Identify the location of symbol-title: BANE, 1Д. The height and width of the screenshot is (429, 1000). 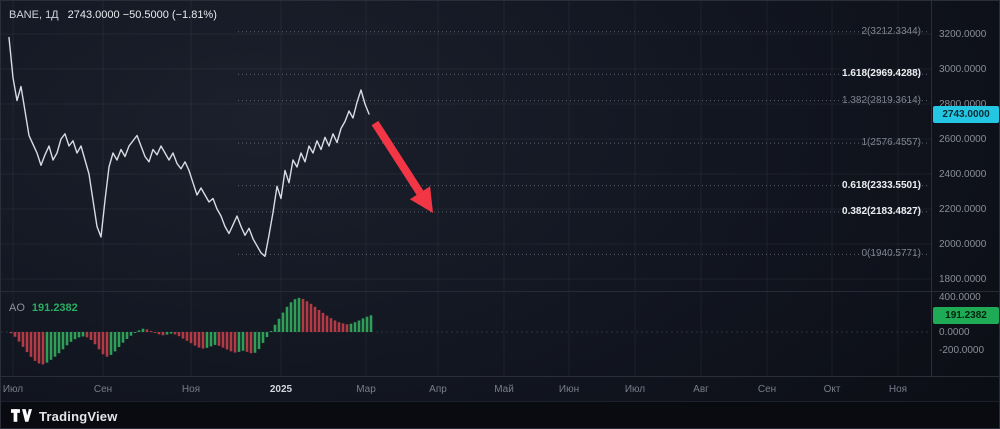
(34, 15).